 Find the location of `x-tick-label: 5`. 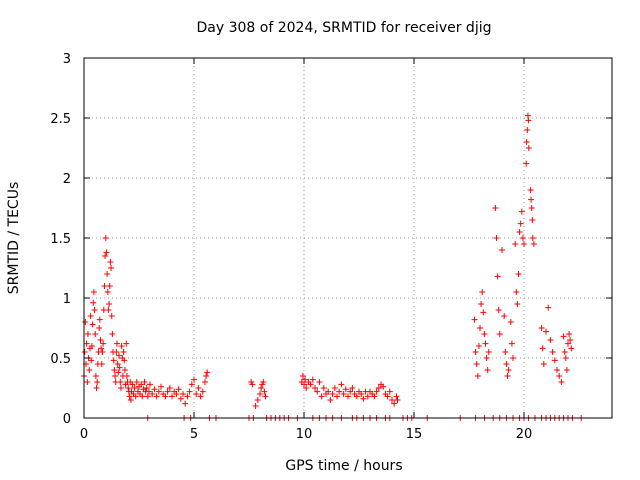

x-tick-label: 5 is located at coordinates (194, 434).